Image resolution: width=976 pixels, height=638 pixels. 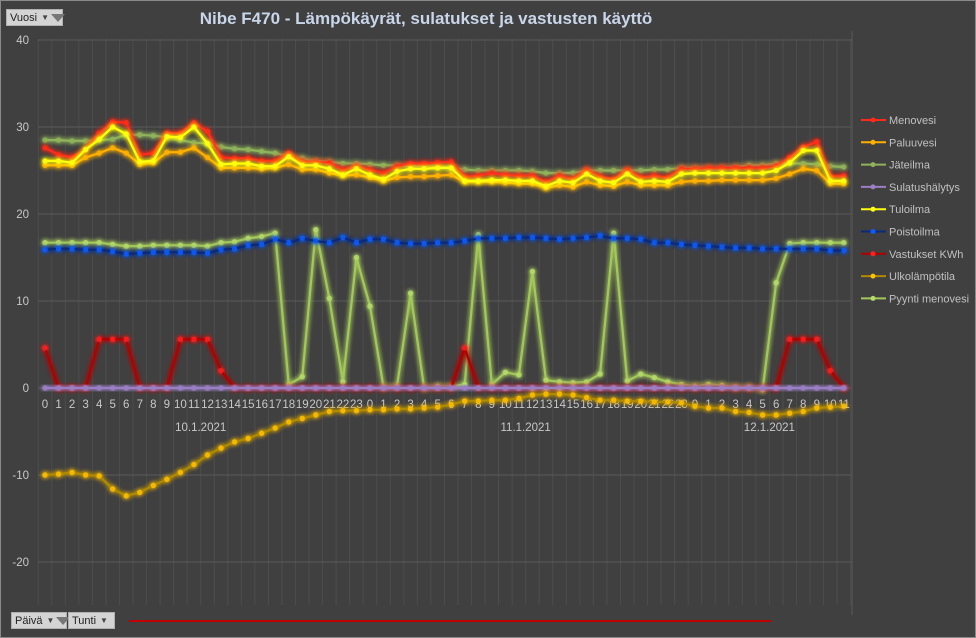 What do you see at coordinates (410, 405) in the screenshot?
I see `x-tick-label: 3` at bounding box center [410, 405].